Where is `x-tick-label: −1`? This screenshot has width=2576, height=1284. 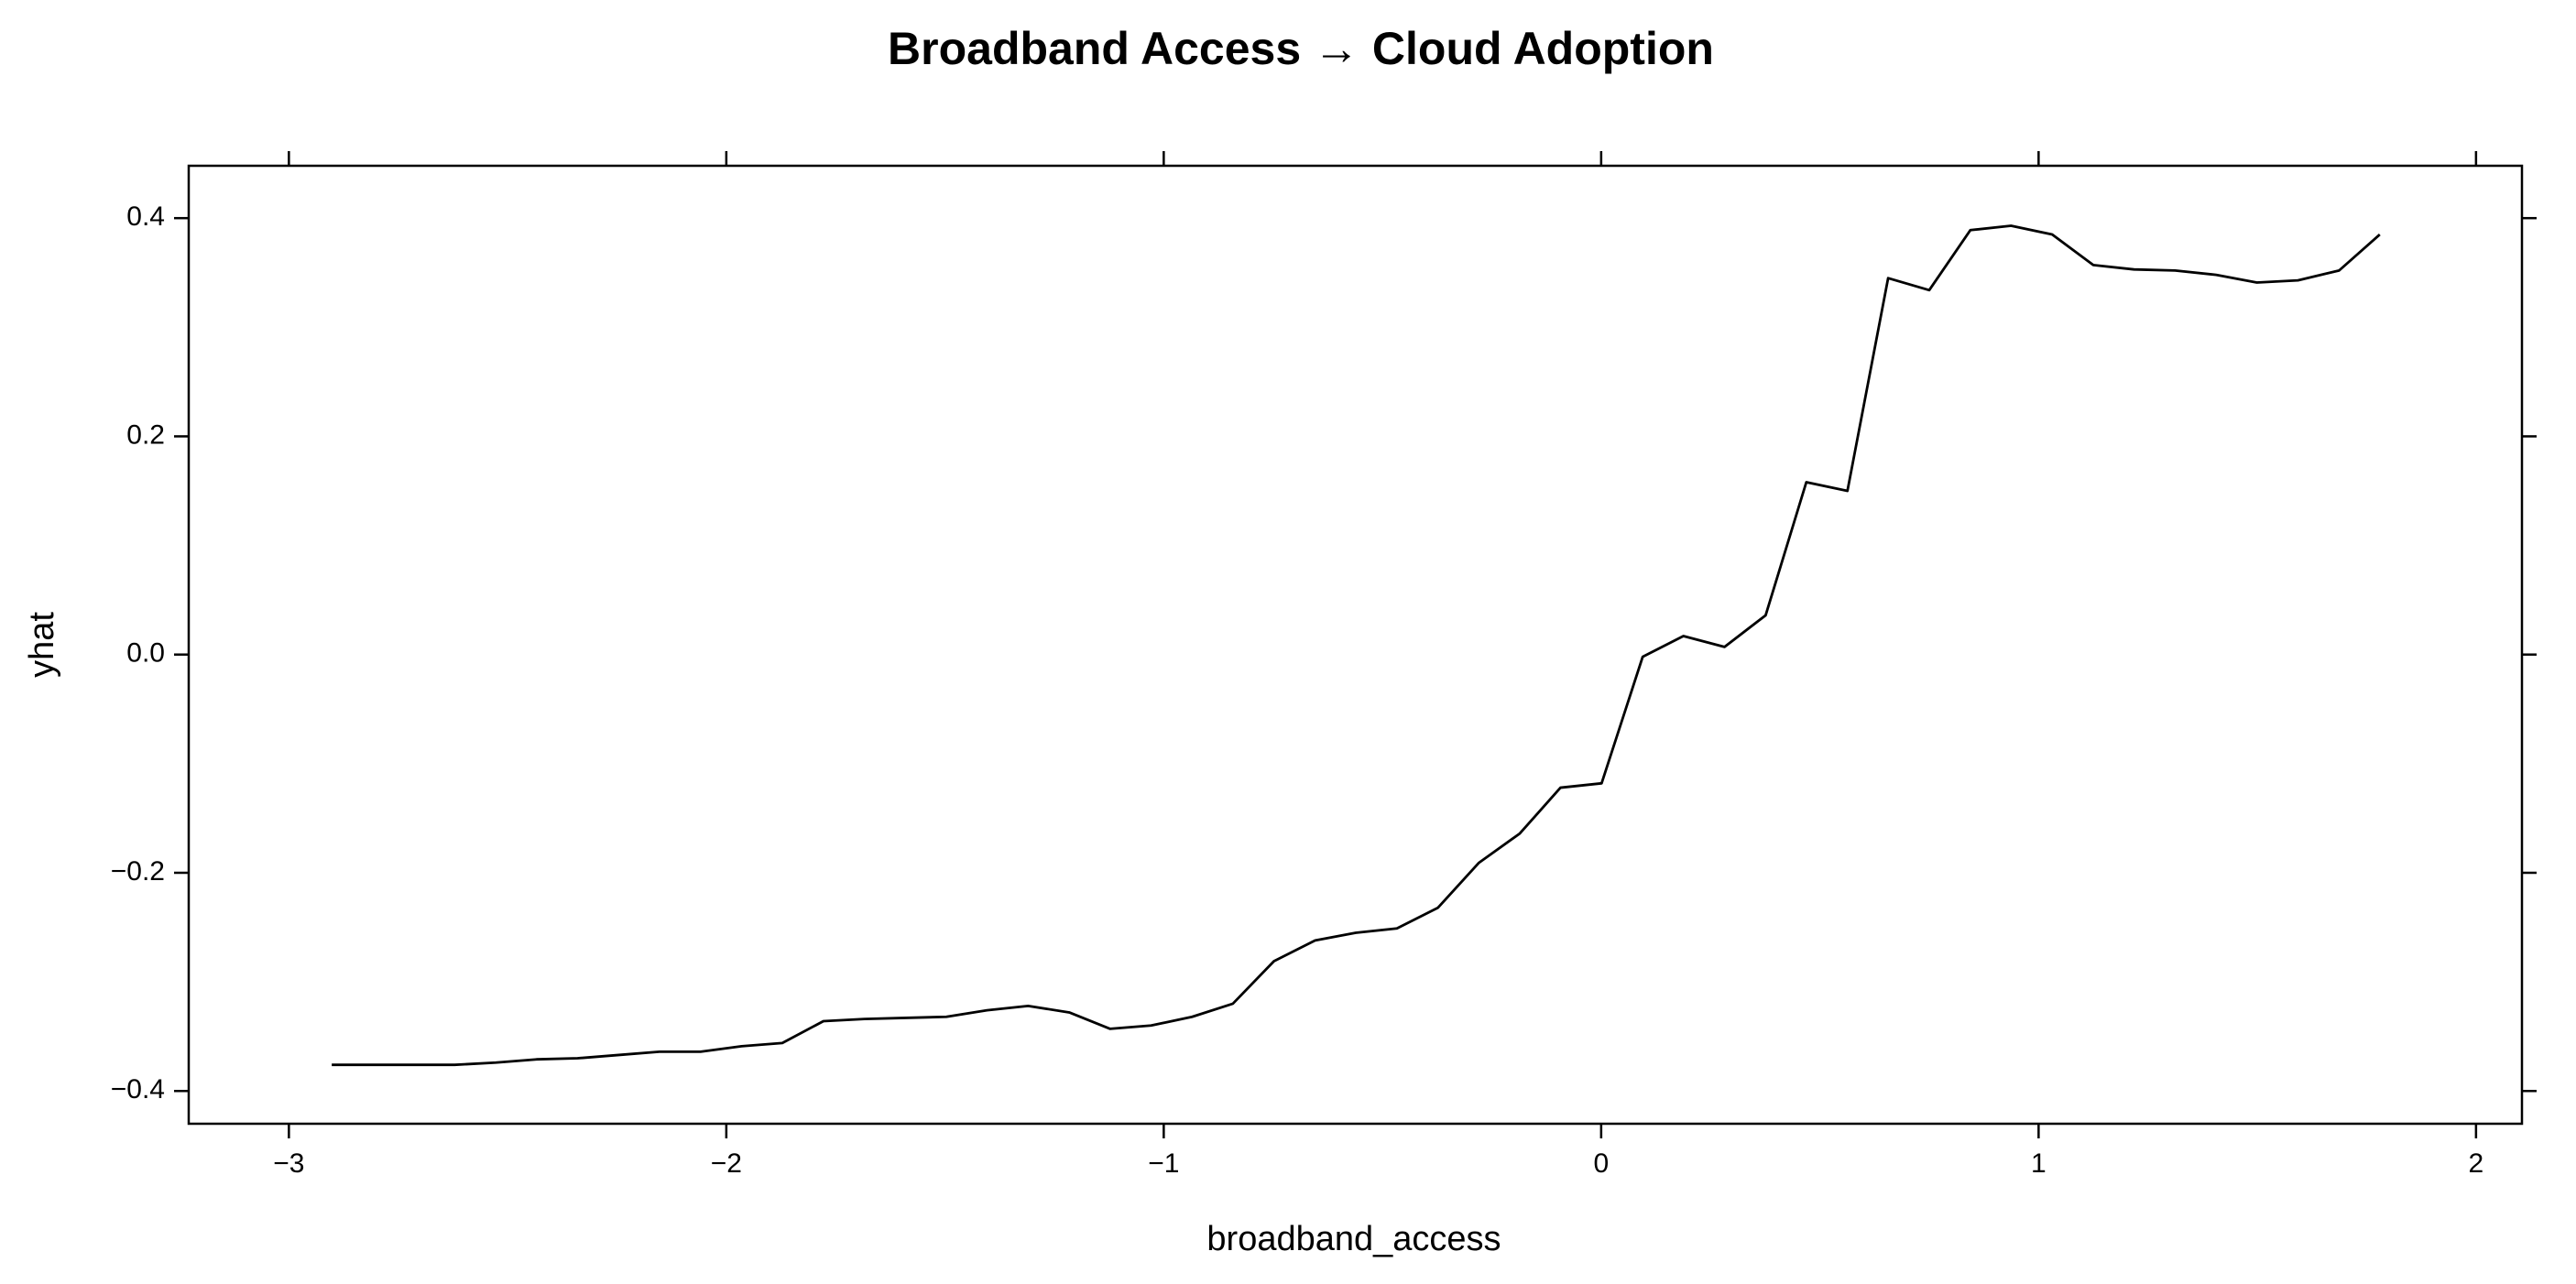 x-tick-label: −1 is located at coordinates (1164, 1164).